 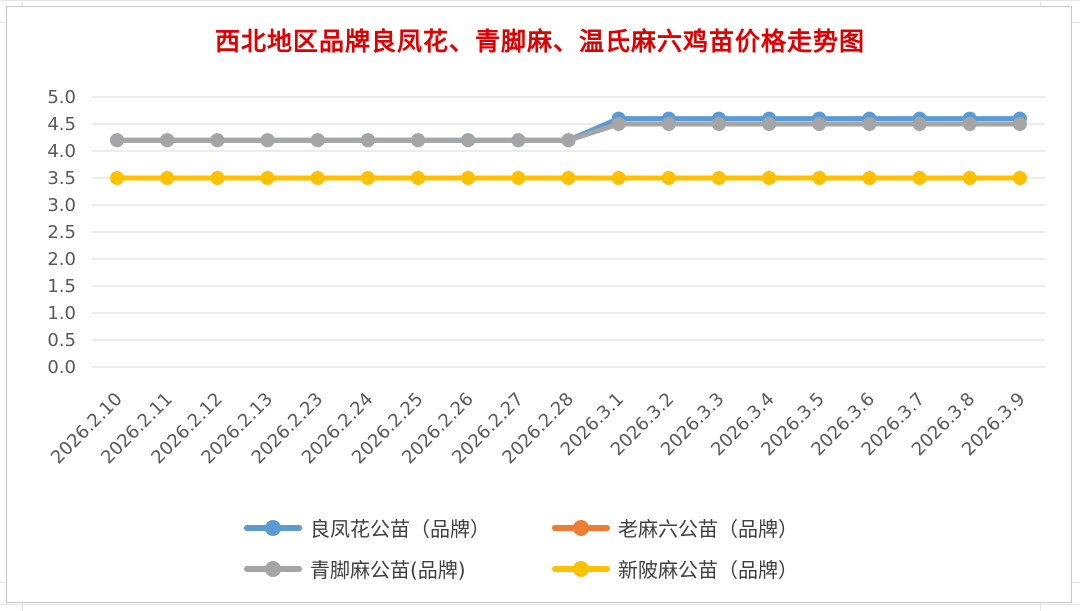 I want to click on legend-label: 青脚麻公苗(品牌), so click(x=388, y=570).